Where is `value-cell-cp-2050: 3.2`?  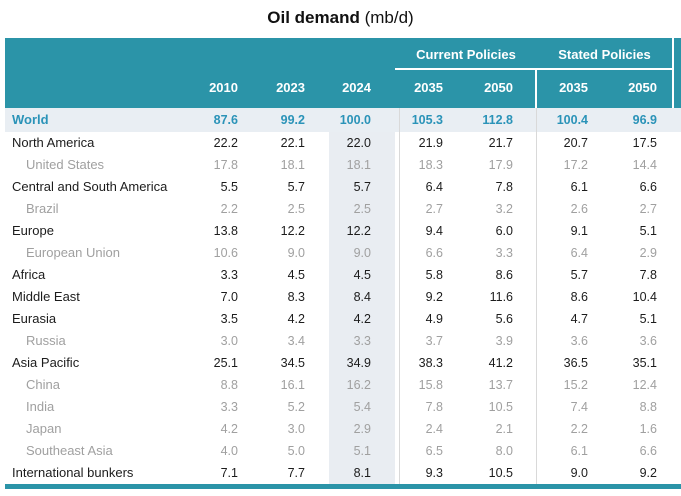 value-cell-cp-2050: 3.2 is located at coordinates (504, 209).